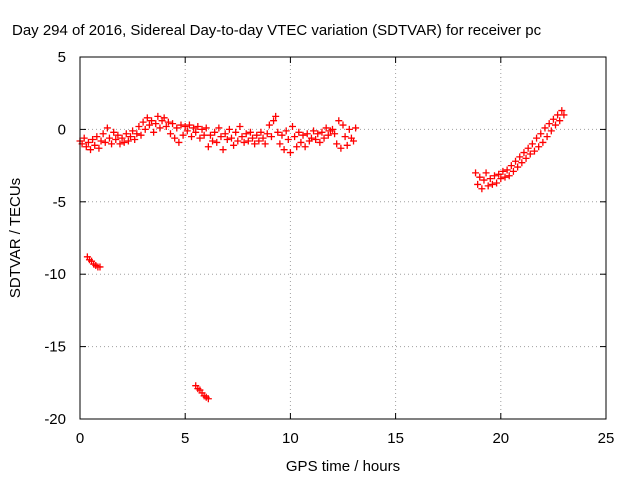 The width and height of the screenshot is (640, 480). Describe the element at coordinates (15, 238) in the screenshot. I see `y-axis-label: SDTVAR / TECUs` at that location.